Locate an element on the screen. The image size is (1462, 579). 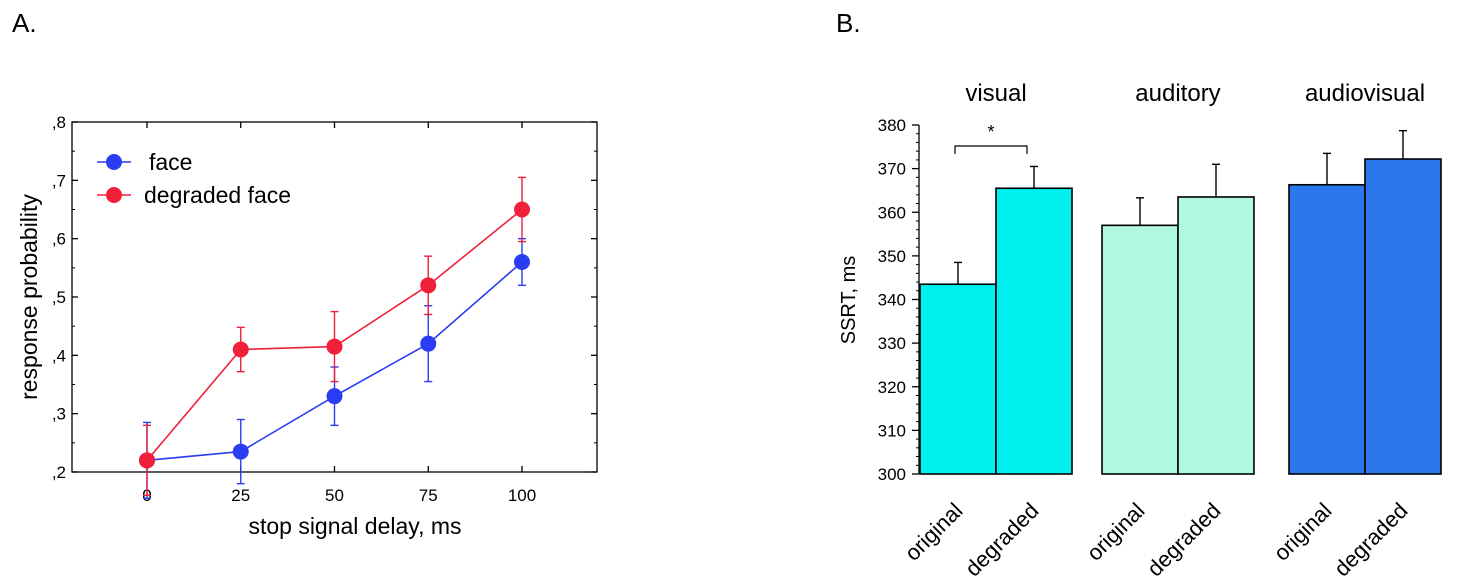
y-tick-label: ,7 is located at coordinates (59, 180).